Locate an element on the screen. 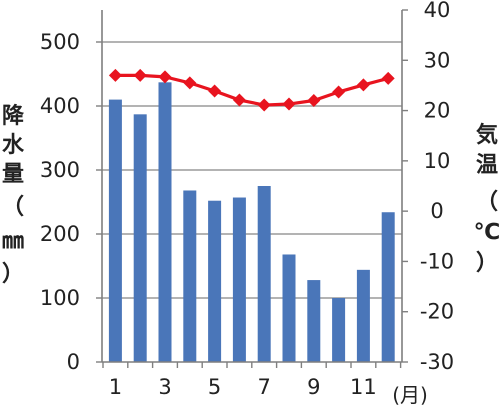  right-axis-title-char: ） is located at coordinates (487, 263).